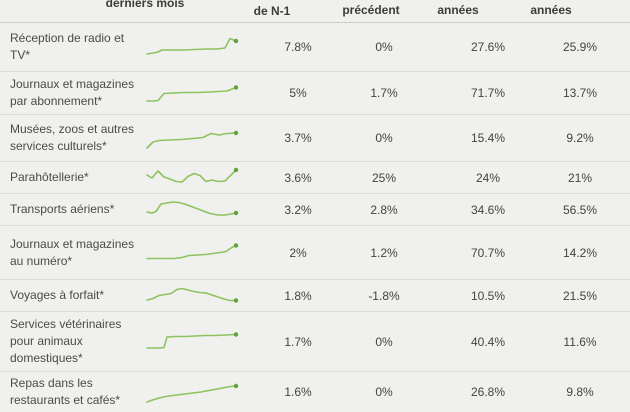 This screenshot has height=412, width=630. Describe the element at coordinates (272, 11) in the screenshot. I see `column-header-de-n1: de N-1` at that location.